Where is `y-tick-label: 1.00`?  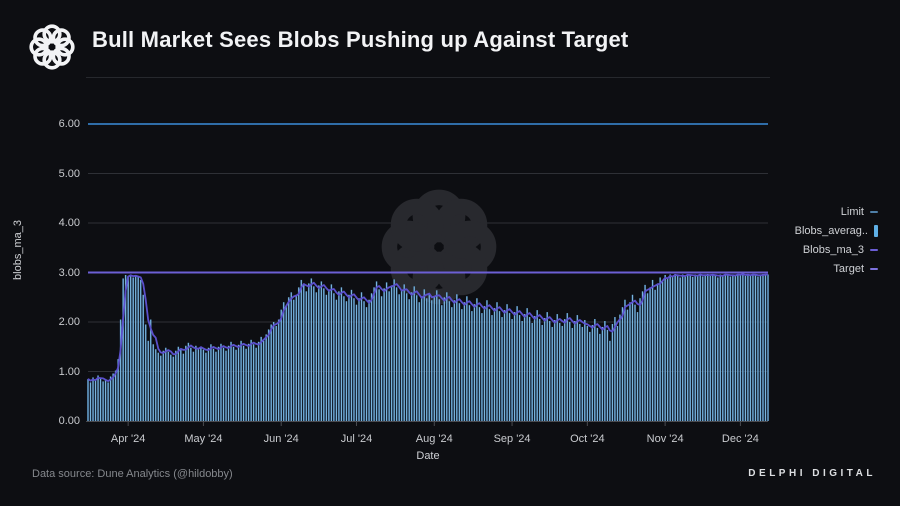 y-tick-label: 1.00 is located at coordinates (69, 371).